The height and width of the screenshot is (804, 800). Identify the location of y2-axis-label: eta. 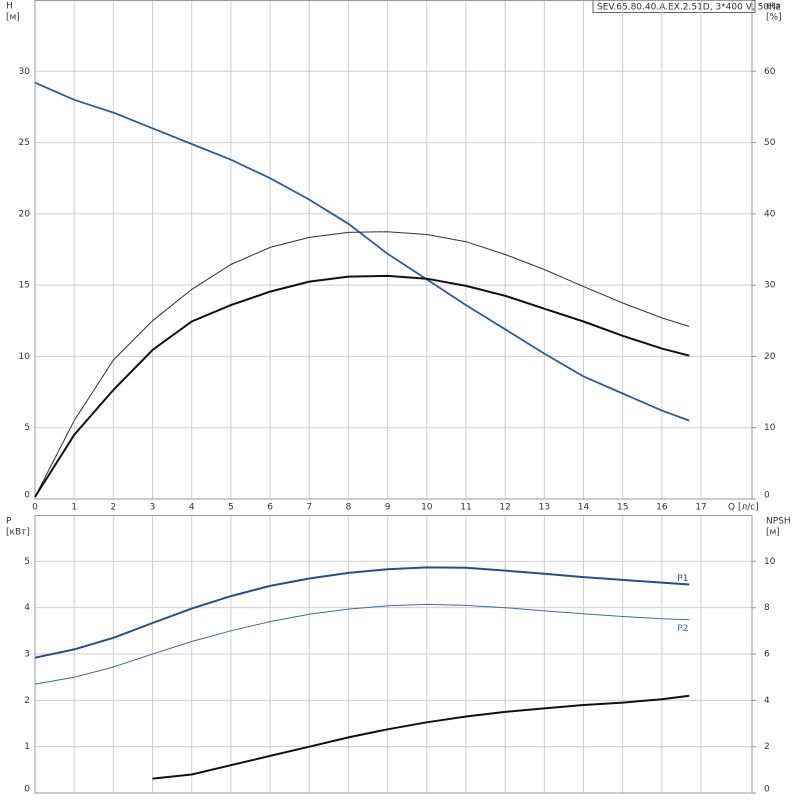
(773, 7).